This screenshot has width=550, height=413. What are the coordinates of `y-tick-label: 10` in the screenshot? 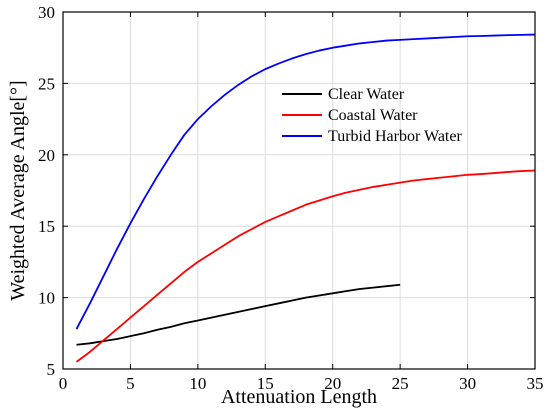 It's located at (46, 298).